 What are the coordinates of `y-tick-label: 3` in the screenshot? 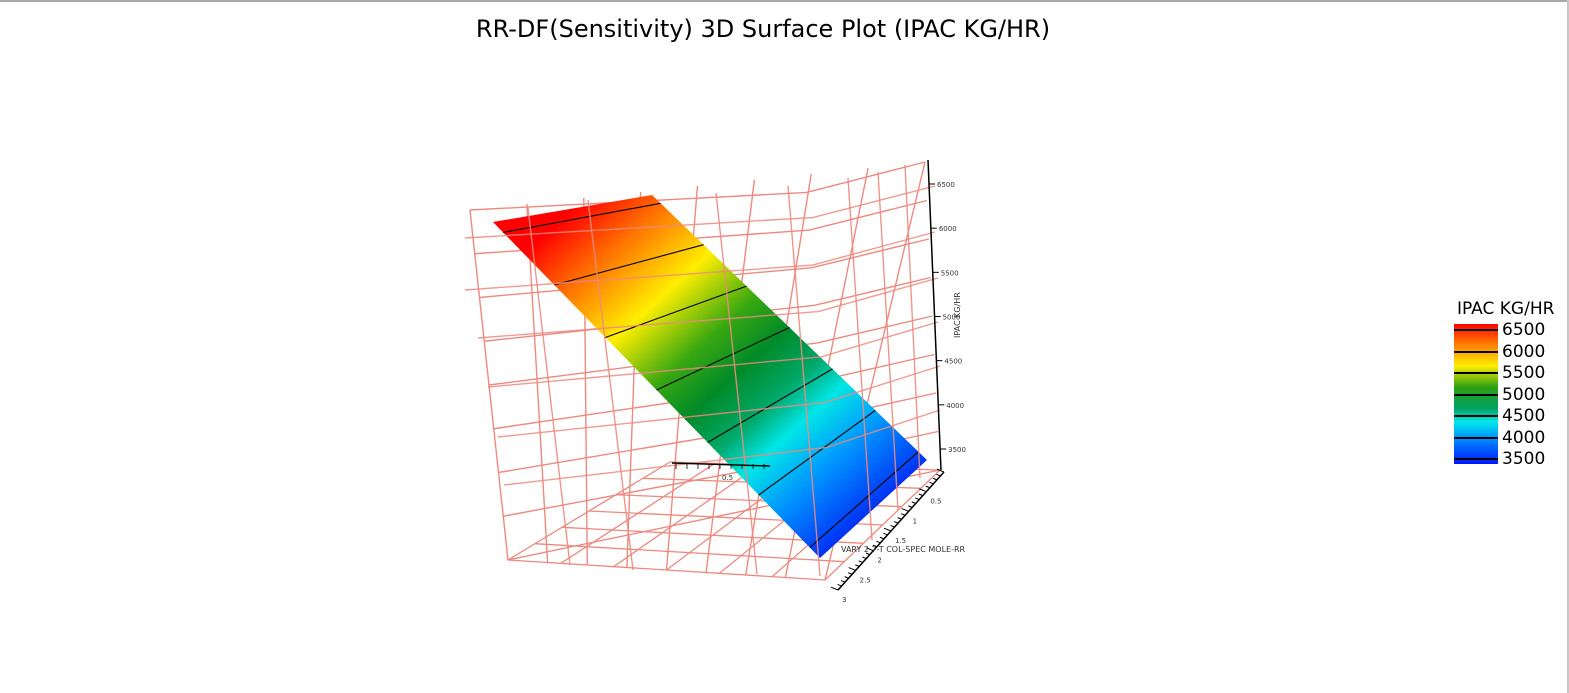 It's located at (844, 600).